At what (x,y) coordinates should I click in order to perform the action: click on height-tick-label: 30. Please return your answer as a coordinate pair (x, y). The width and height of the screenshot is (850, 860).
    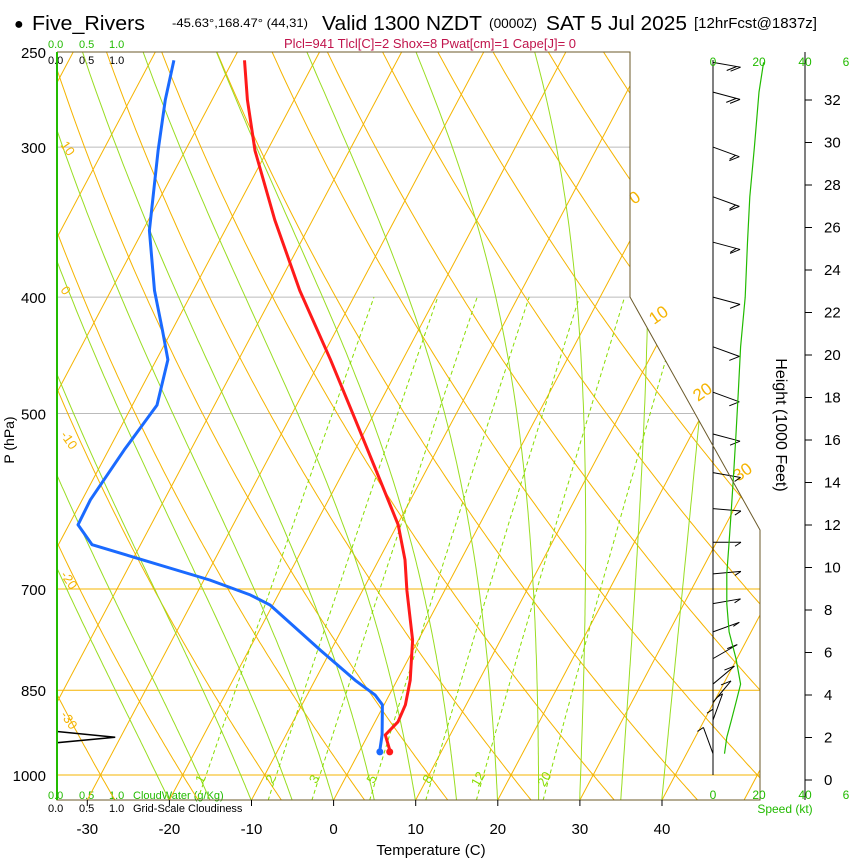
    Looking at the image, I should click on (832, 143).